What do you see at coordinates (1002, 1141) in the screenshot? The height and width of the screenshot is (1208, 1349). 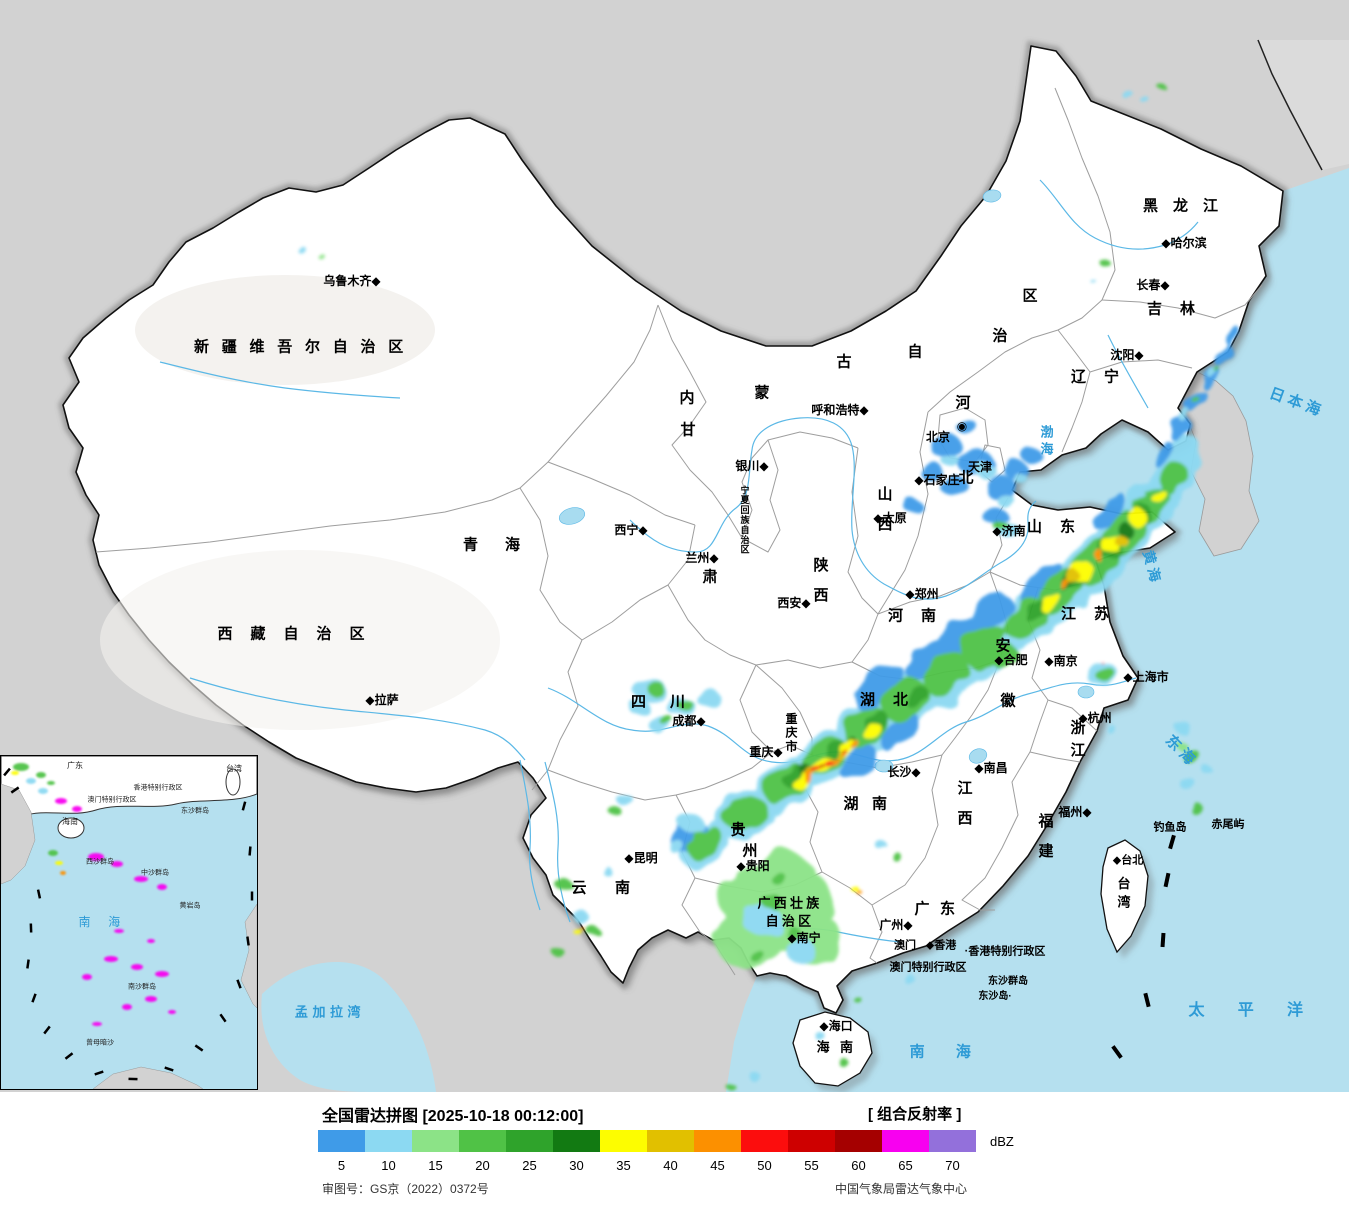 I see `legend-unit: dBZ` at bounding box center [1002, 1141].